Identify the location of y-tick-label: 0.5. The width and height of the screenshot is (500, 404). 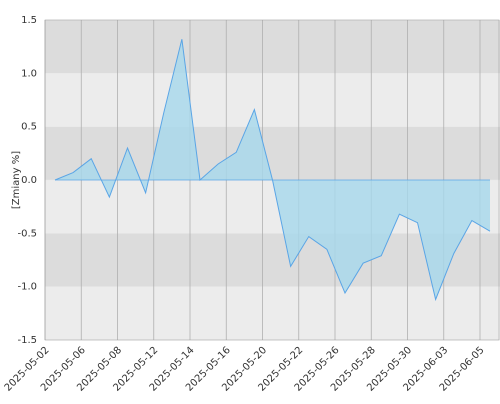
(29, 127).